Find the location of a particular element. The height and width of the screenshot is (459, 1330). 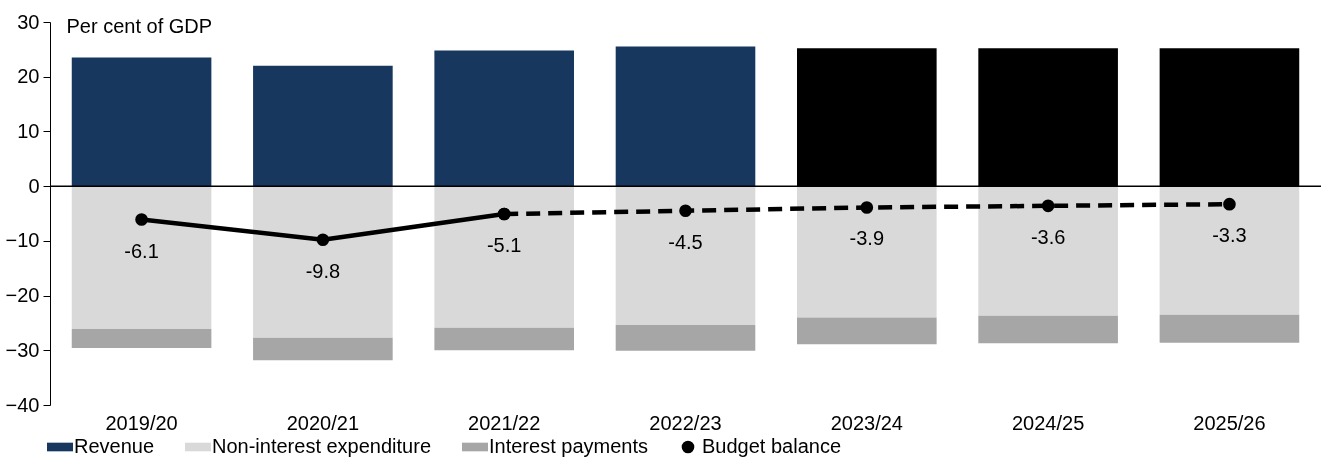

legend-label: Revenue is located at coordinates (114, 446).